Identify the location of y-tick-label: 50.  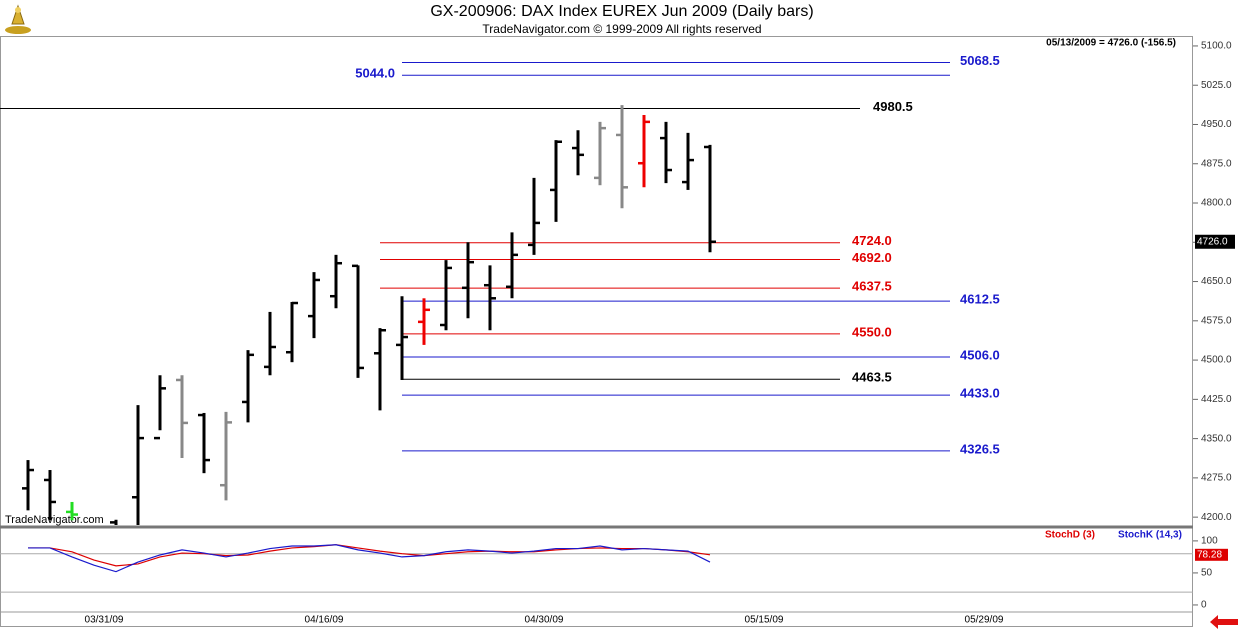
(1207, 573).